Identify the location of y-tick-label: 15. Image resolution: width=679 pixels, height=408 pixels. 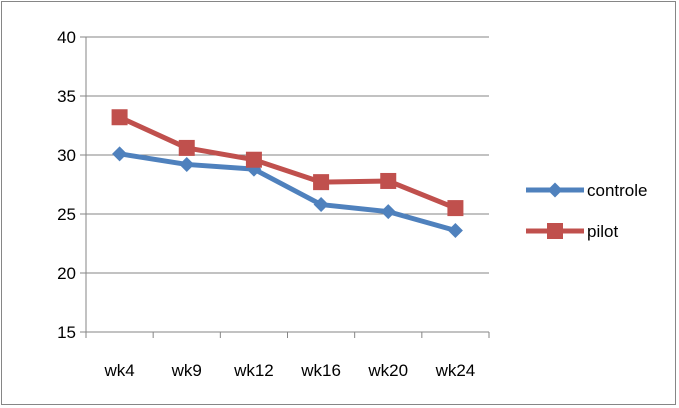
(66, 332).